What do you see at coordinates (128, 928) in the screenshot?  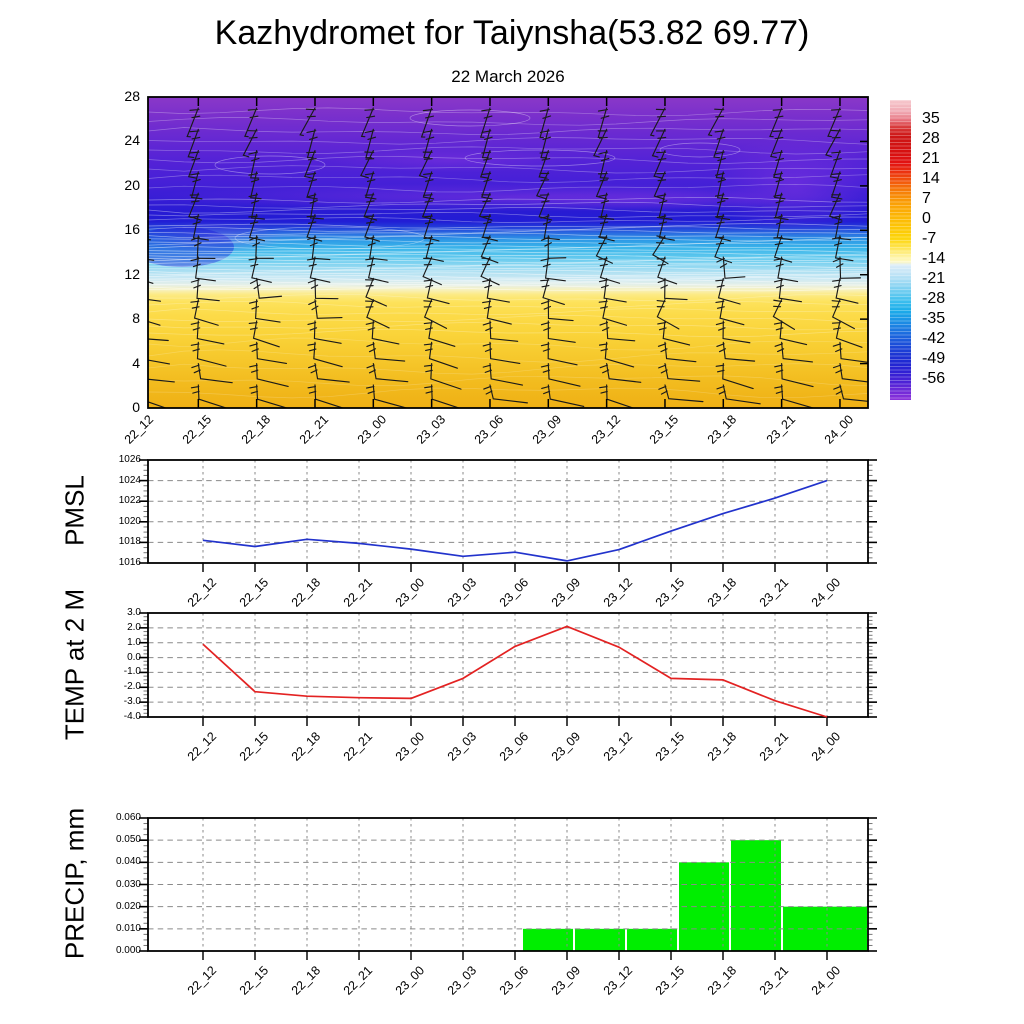 I see `precip-ytick-label: 0.010` at bounding box center [128, 928].